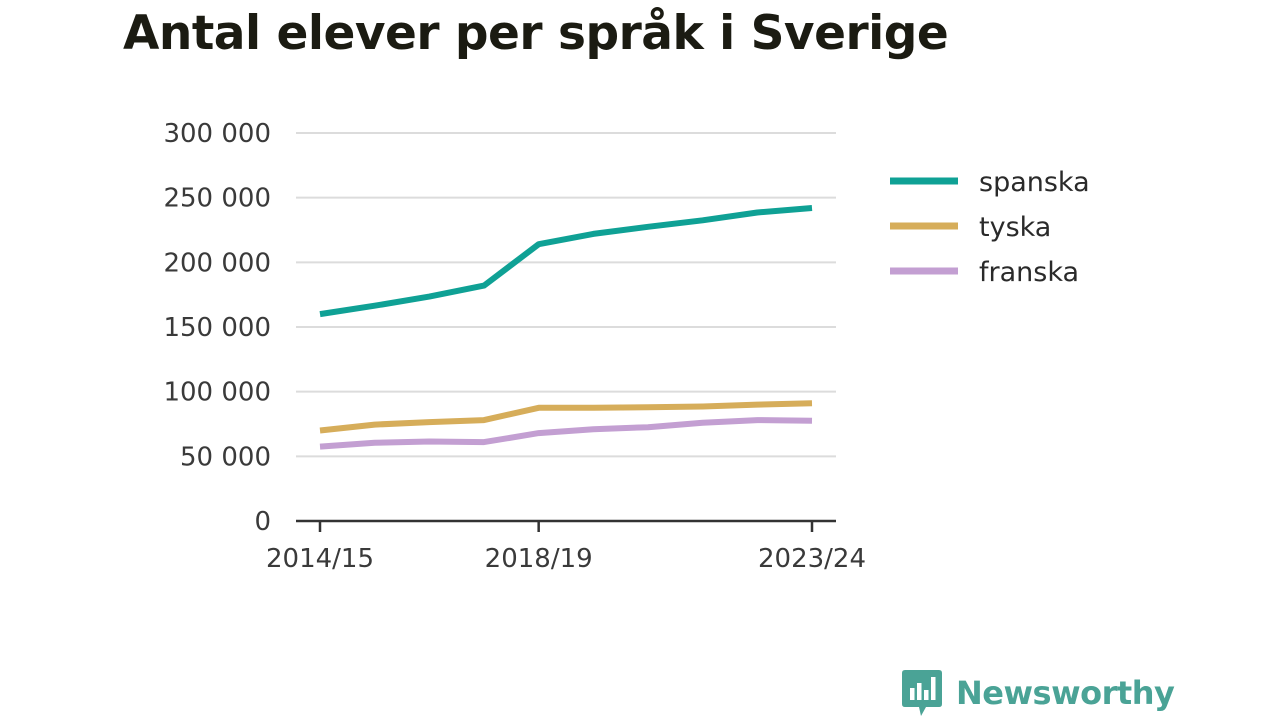 The image size is (1280, 720). What do you see at coordinates (217, 199) in the screenshot?
I see `y-tick-label: 250 000` at bounding box center [217, 199].